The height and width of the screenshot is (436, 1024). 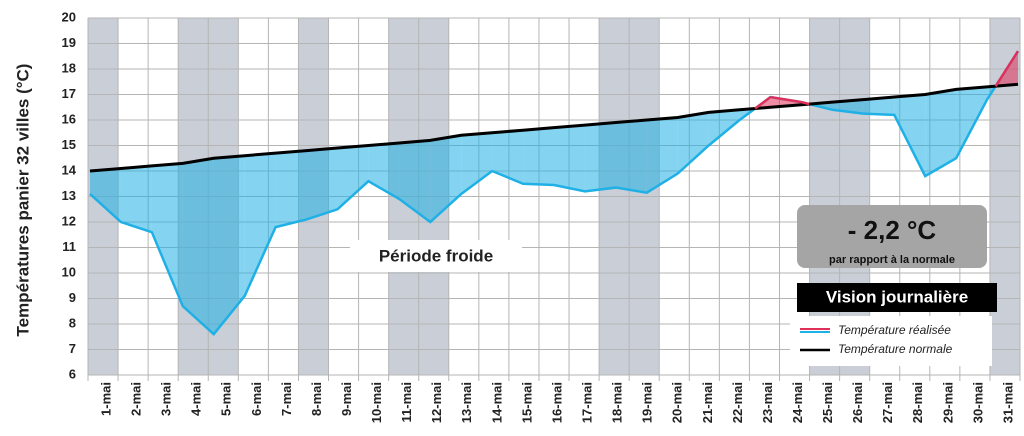 I want to click on x-tick-label: 7-mai, so click(x=286, y=399).